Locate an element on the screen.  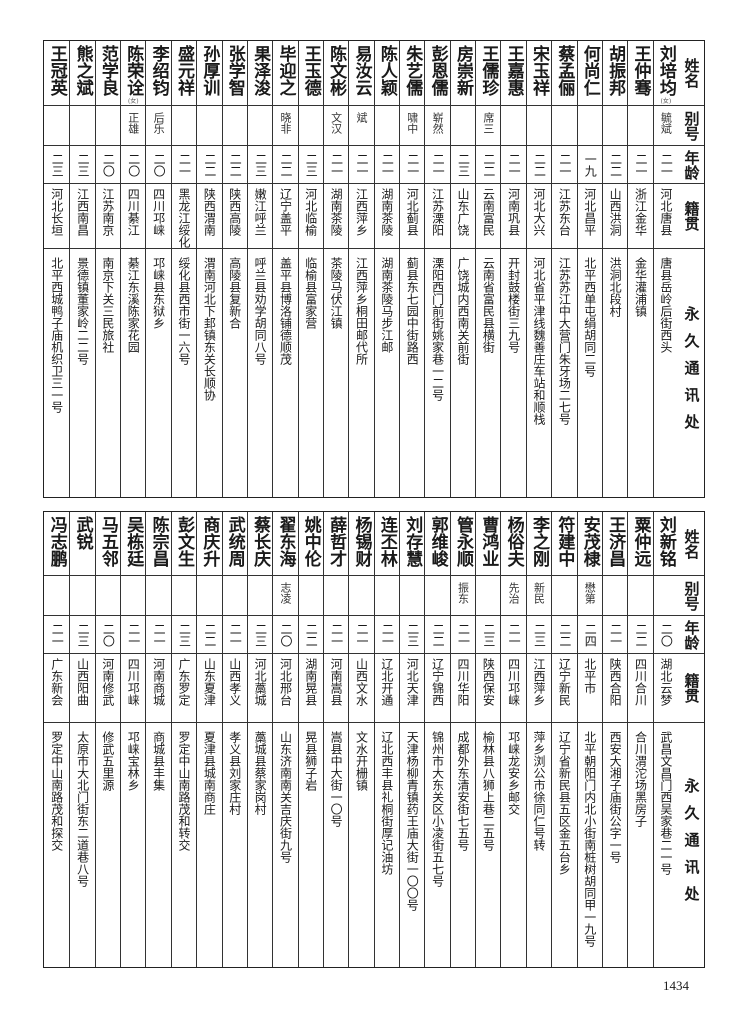
alias-cell-text: 席三 is located at coordinates (488, 123).